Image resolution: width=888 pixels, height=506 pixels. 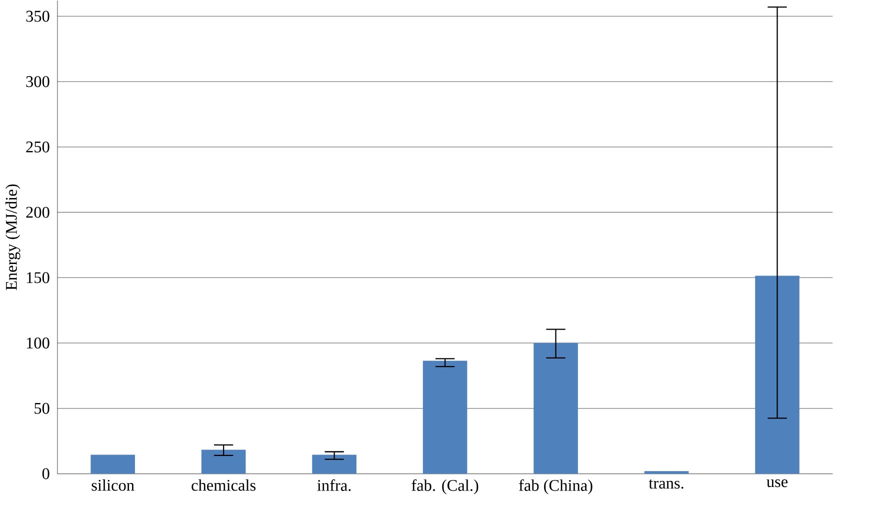 What do you see at coordinates (334, 485) in the screenshot?
I see `x-tick-label: infra.` at bounding box center [334, 485].